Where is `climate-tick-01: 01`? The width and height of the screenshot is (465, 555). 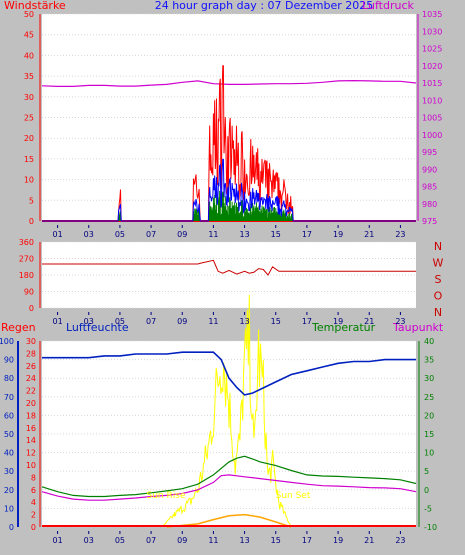 climate-tick-01: 01 is located at coordinates (57, 540).